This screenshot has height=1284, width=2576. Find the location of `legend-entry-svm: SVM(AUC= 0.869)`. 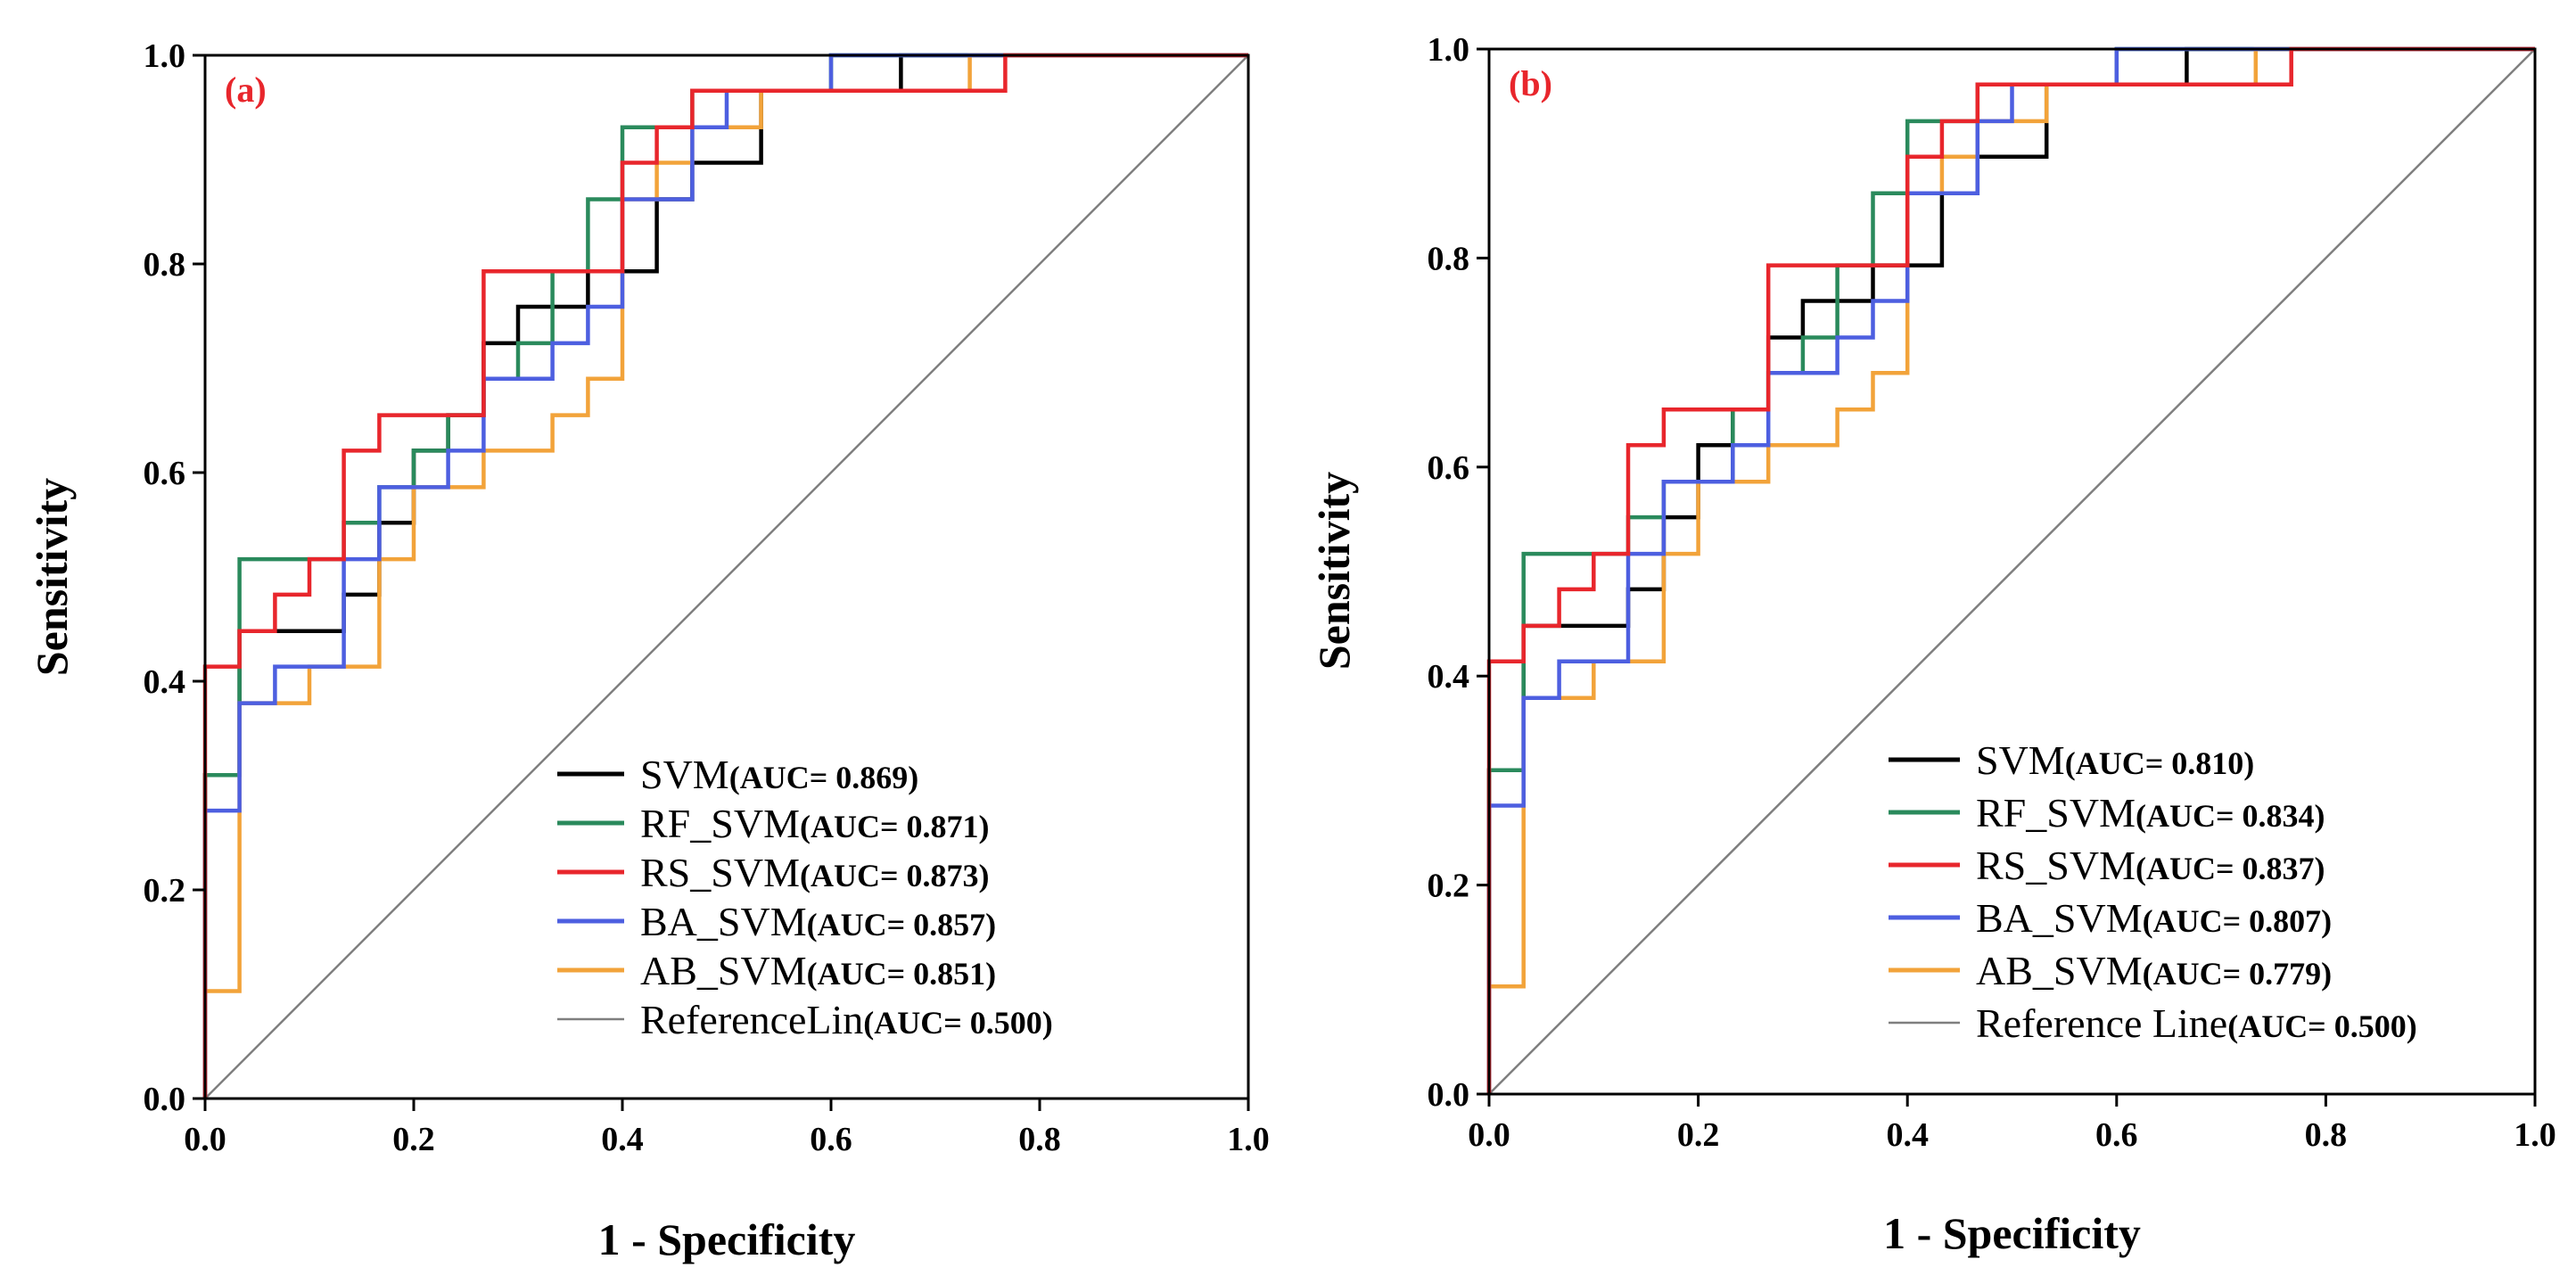

legend-entry-svm: SVM(AUC= 0.869) is located at coordinates (779, 774).